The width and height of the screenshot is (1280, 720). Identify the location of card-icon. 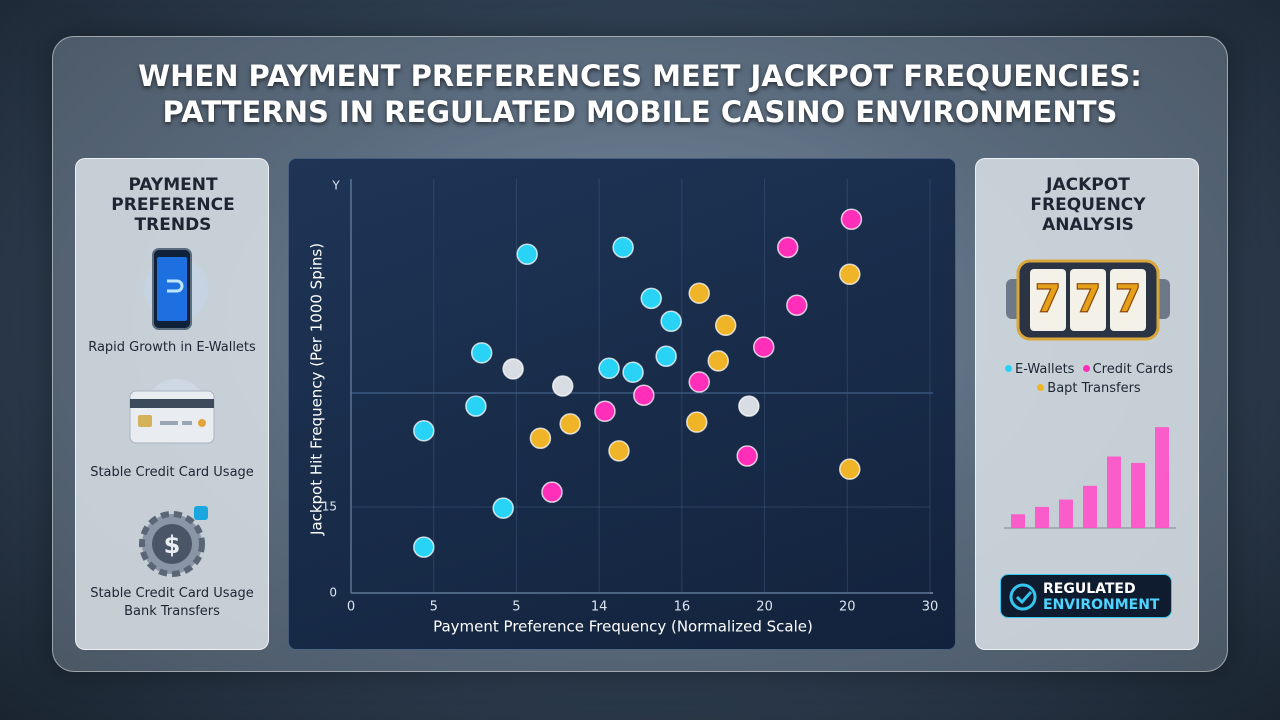
(172, 411).